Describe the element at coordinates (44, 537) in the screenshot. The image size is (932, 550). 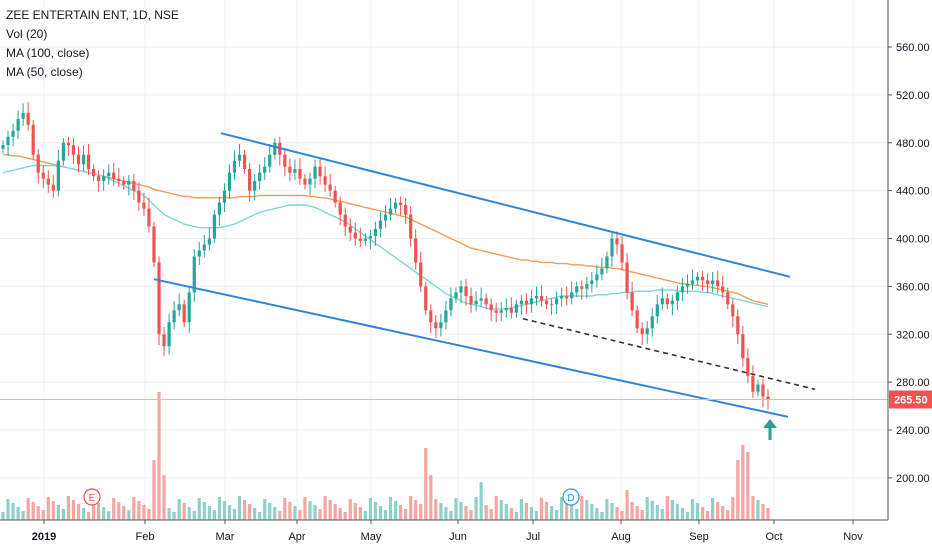
I see `x-tick-label: 2019` at that location.